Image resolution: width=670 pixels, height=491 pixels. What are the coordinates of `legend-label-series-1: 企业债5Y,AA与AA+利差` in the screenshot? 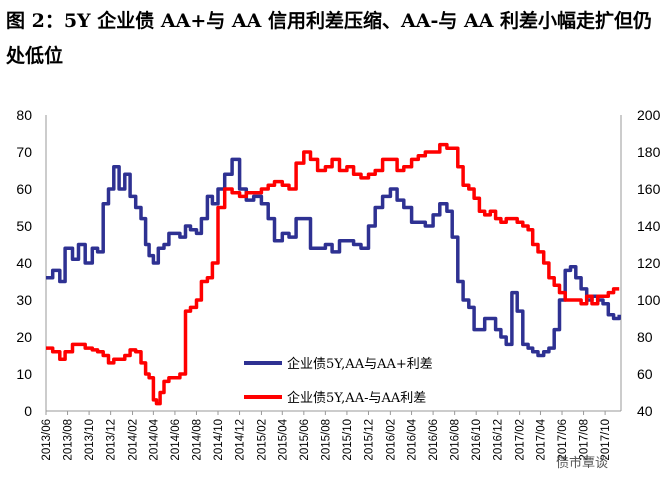 It's located at (360, 364).